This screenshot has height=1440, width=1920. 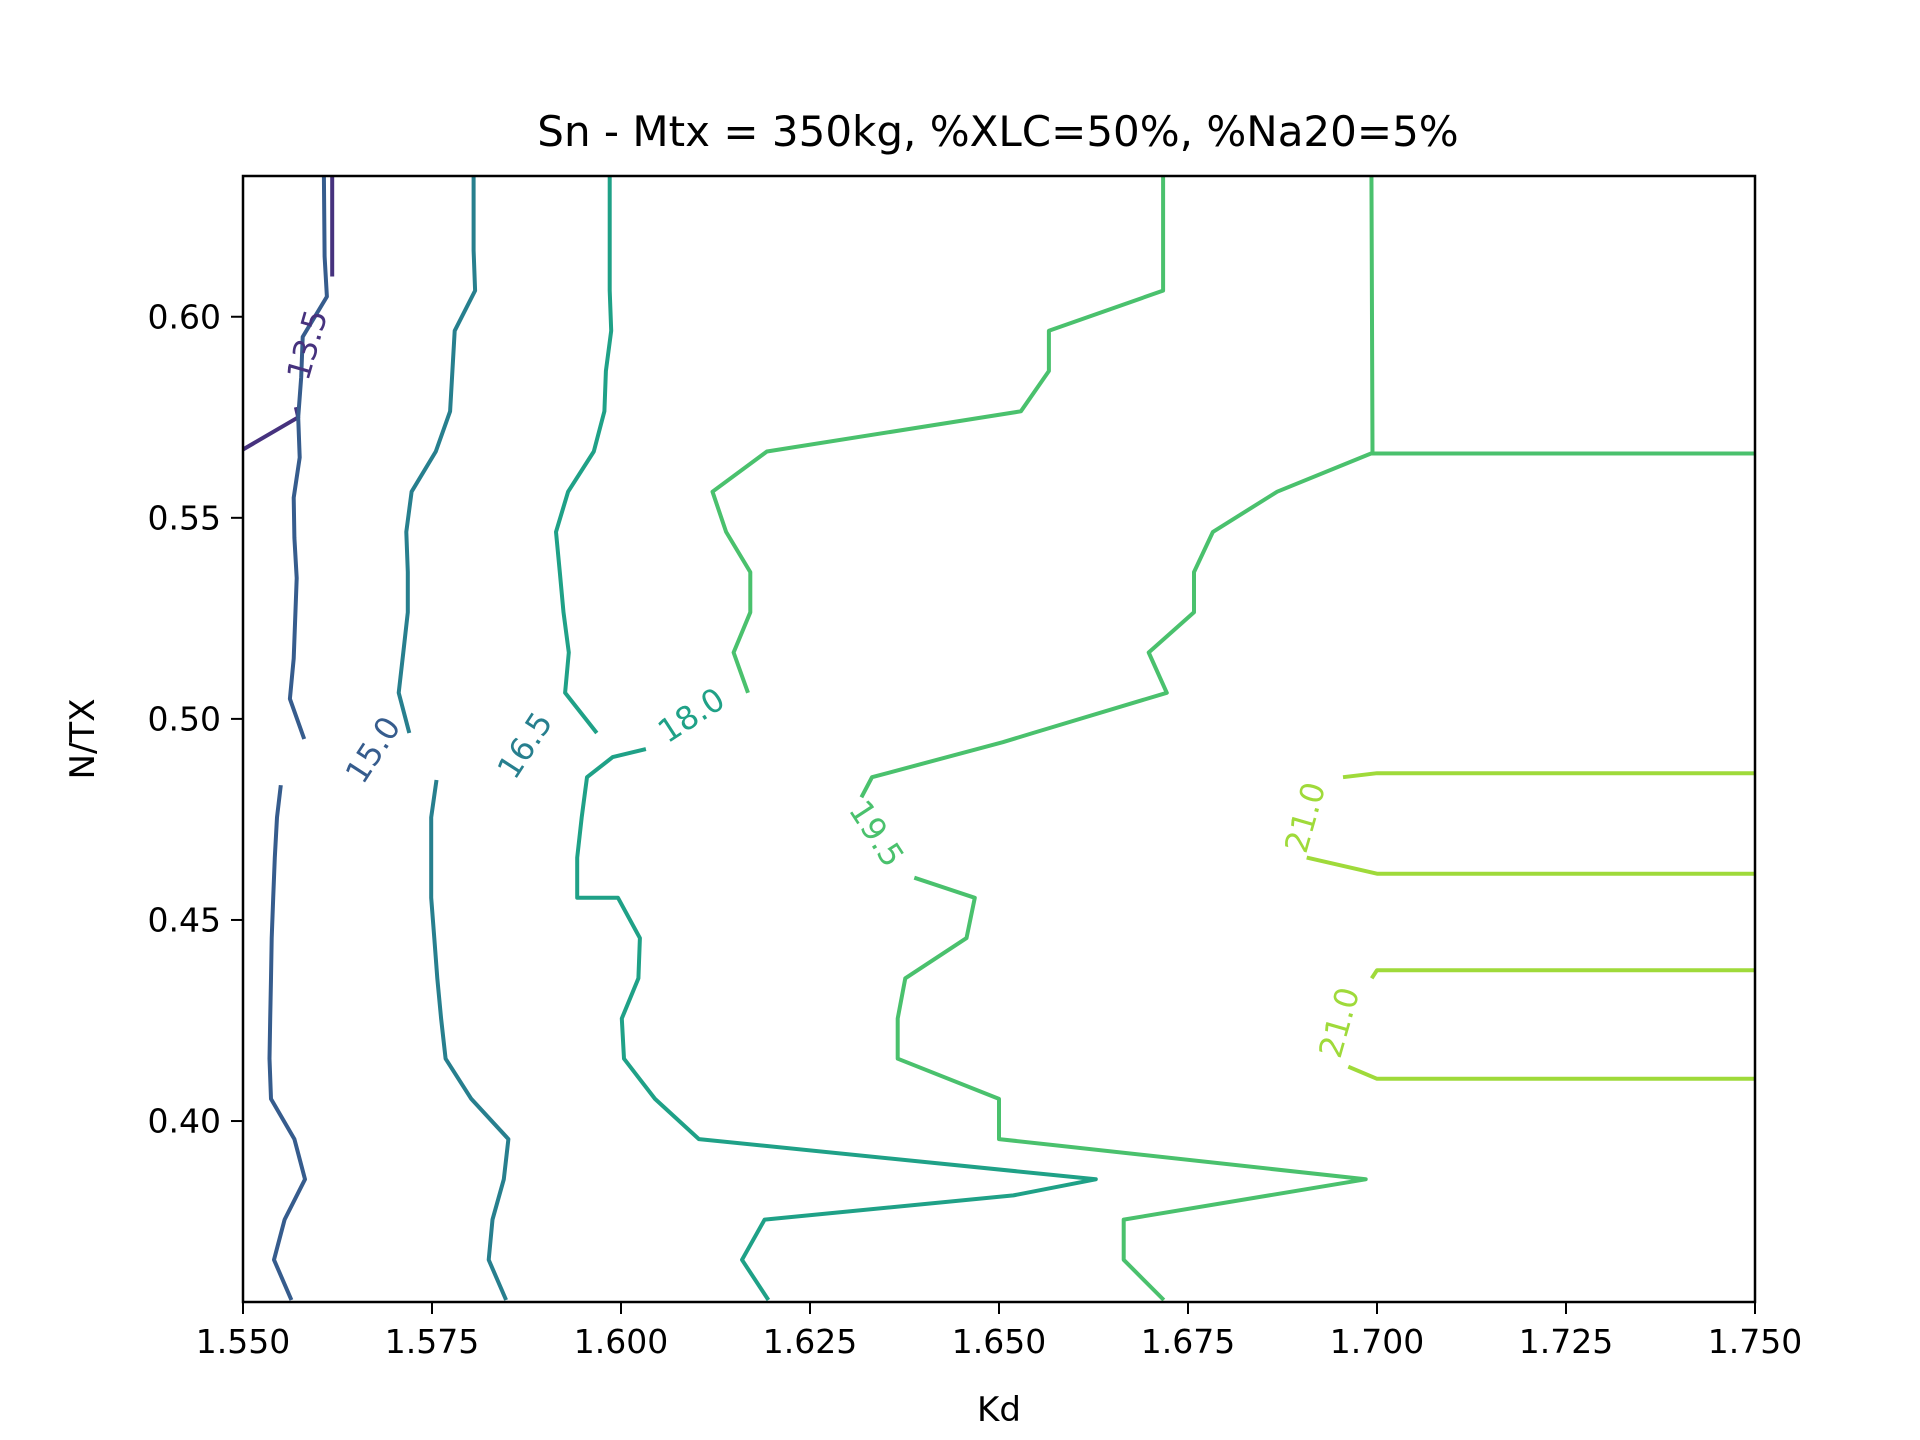 I want to click on chart-title: Sn - Mtx = 350kg, %XLC=50%, %Na20=5%, so click(x=997, y=131).